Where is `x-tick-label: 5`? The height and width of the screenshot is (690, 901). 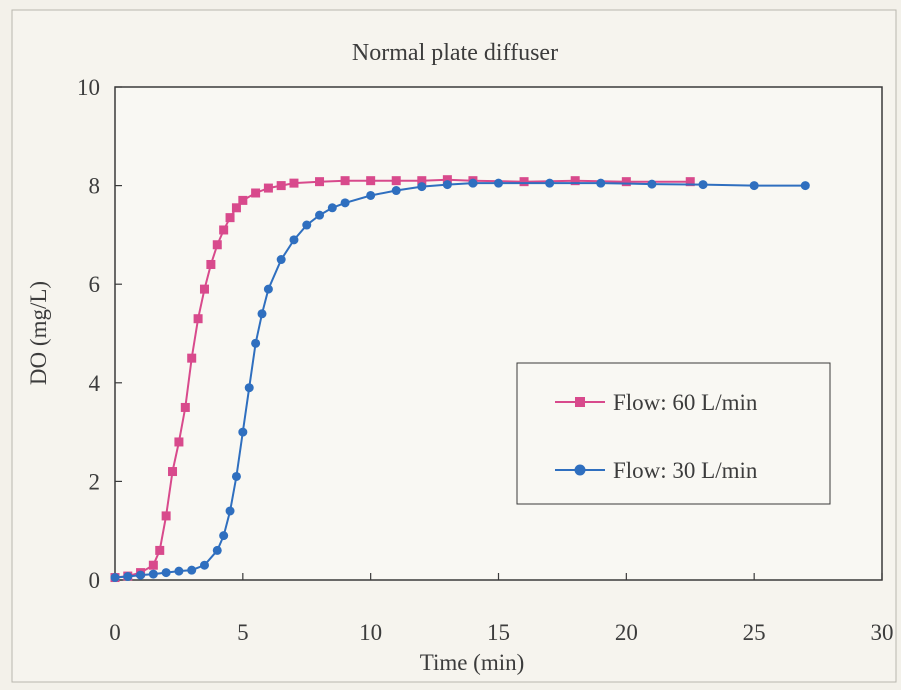
x-tick-label: 5 is located at coordinates (243, 632).